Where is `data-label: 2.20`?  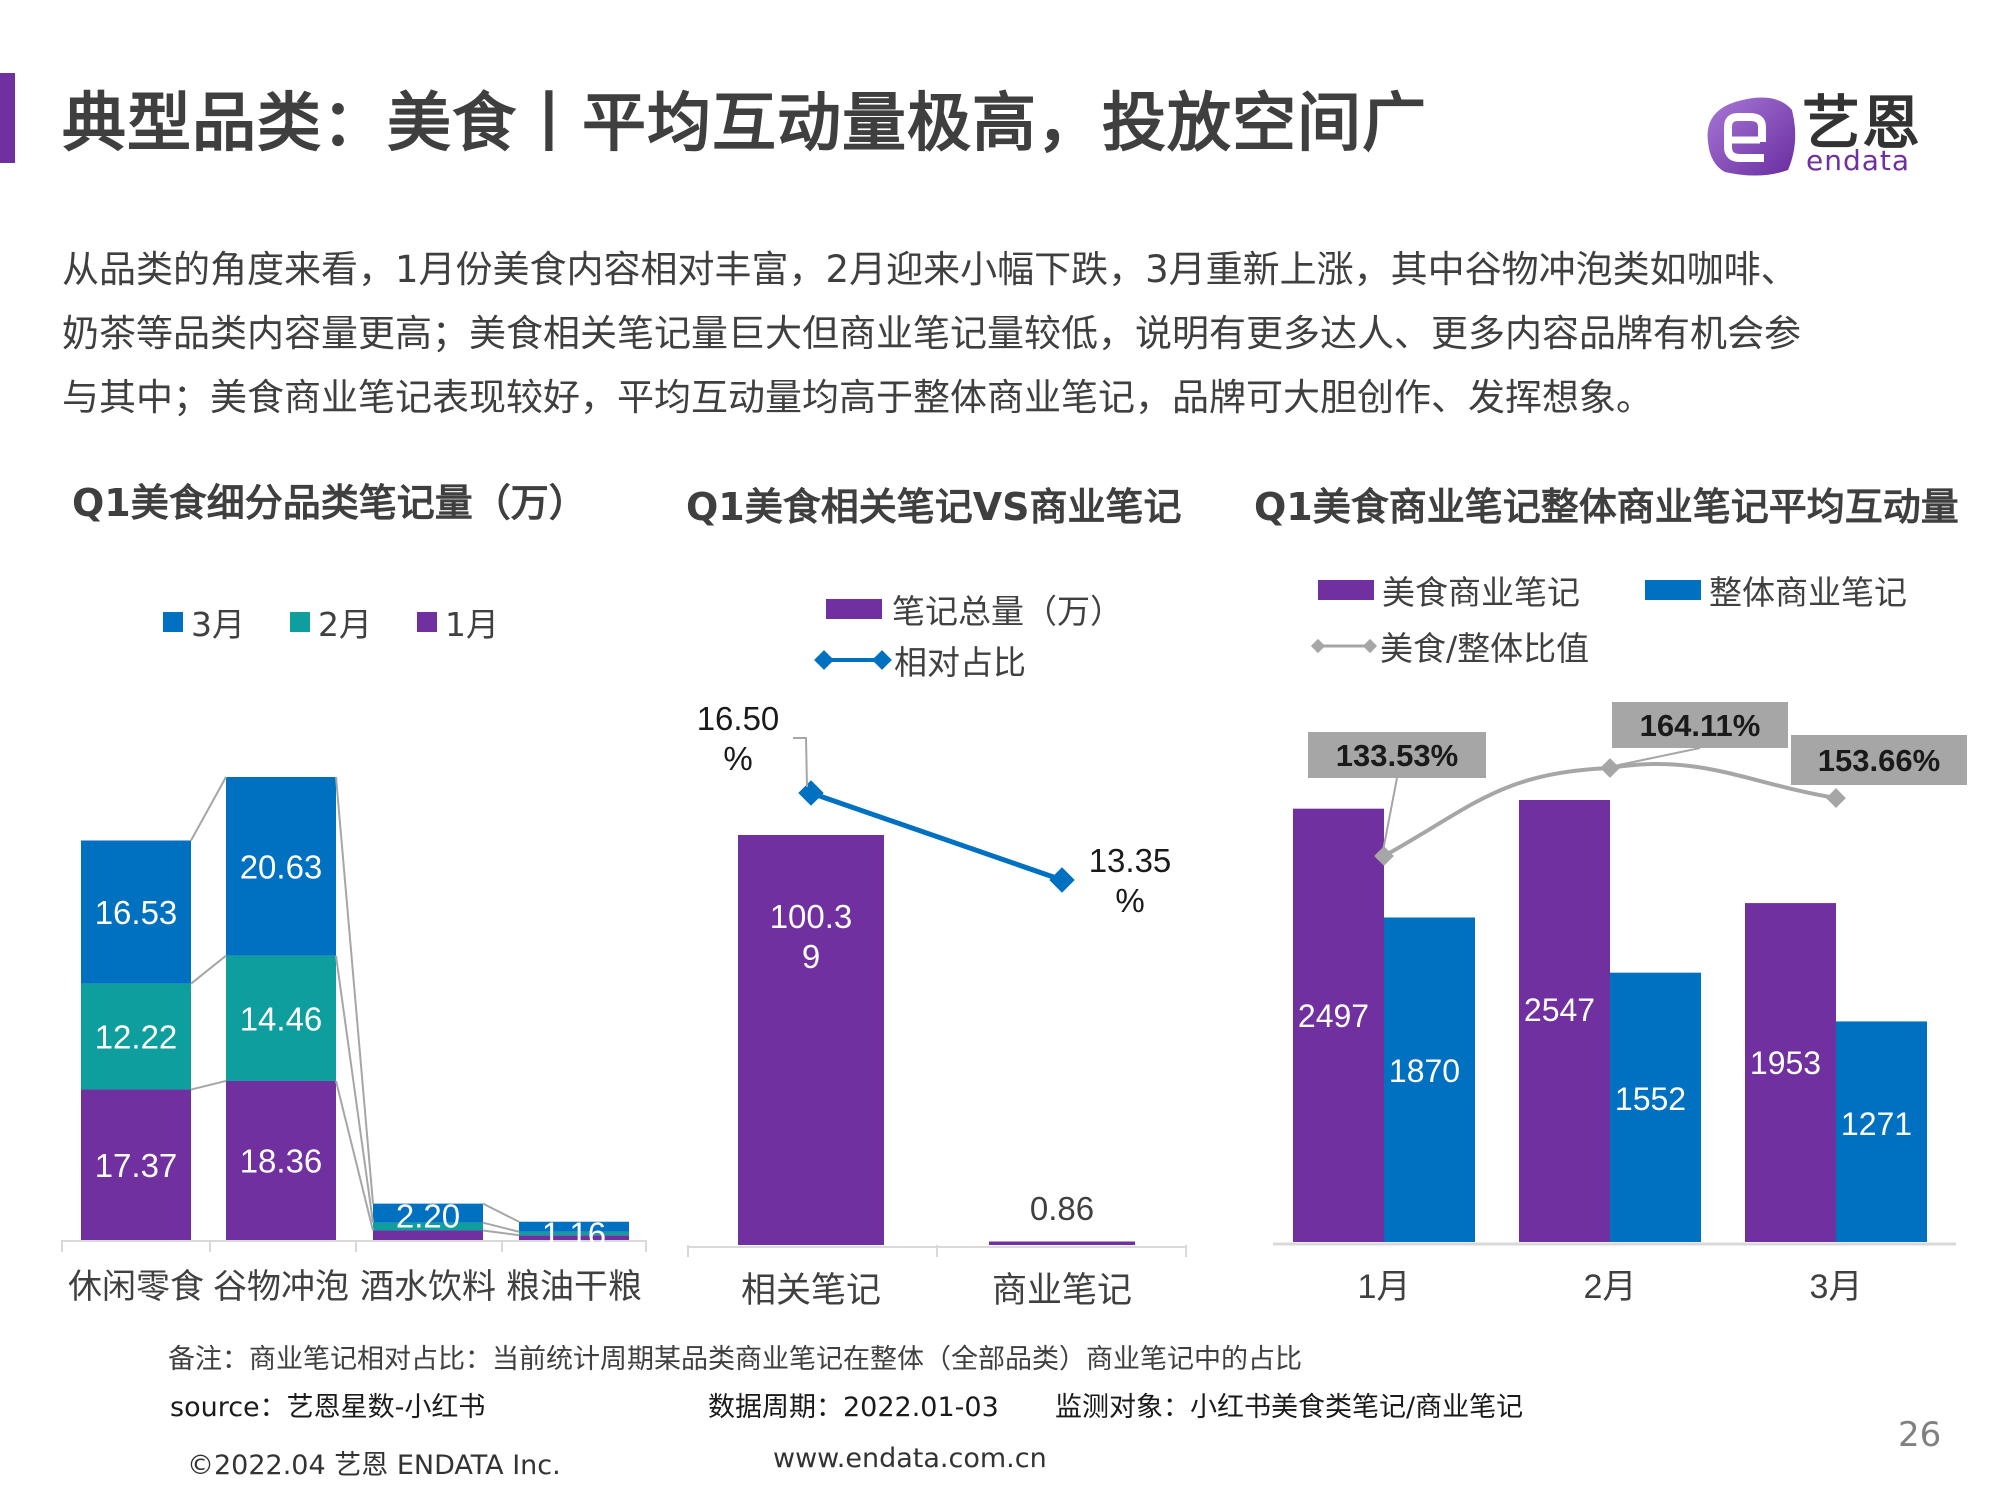 data-label: 2.20 is located at coordinates (428, 1216).